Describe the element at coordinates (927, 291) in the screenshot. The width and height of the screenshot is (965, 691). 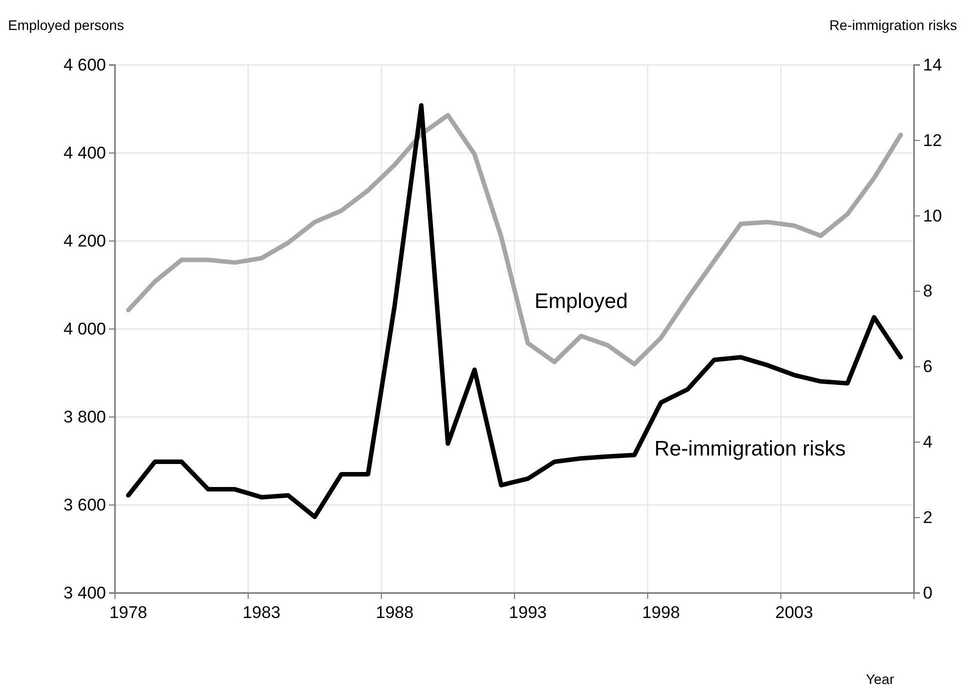
I see `y2-tick-label: 8` at that location.